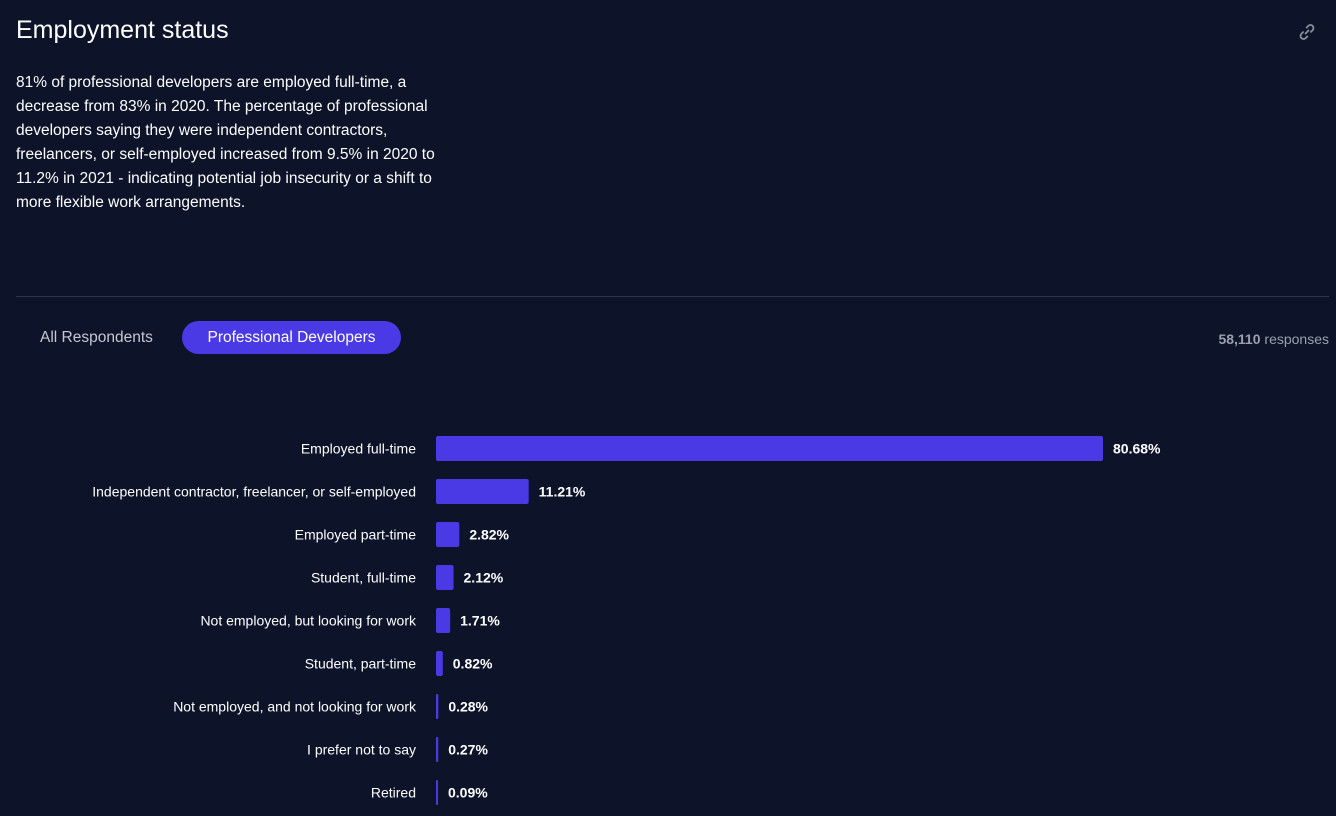 This screenshot has width=1336, height=816. I want to click on tab-professional-developers: Professional Developers, so click(291, 337).